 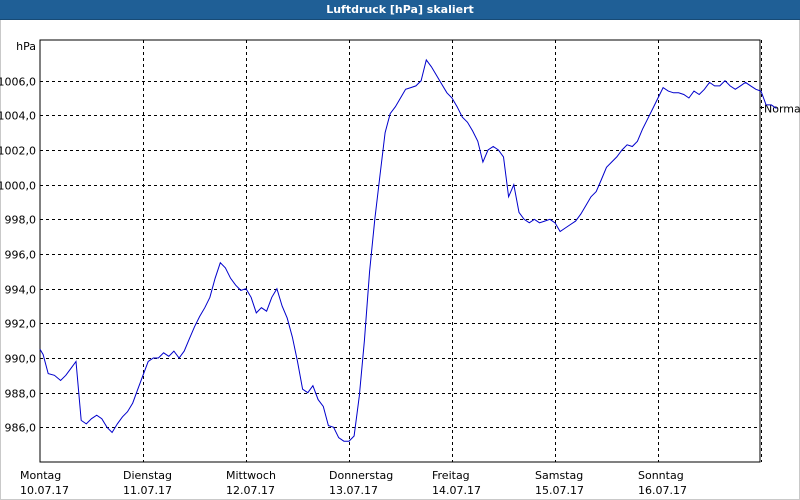 What do you see at coordinates (250, 490) in the screenshot?
I see `x-tick-date: 12.07.17` at bounding box center [250, 490].